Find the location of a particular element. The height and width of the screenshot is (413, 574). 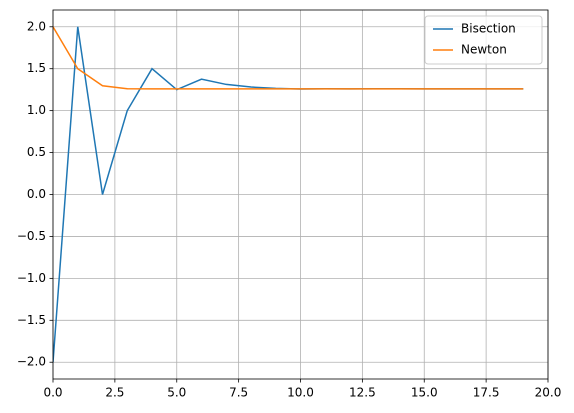

legend-box is located at coordinates (483, 40).